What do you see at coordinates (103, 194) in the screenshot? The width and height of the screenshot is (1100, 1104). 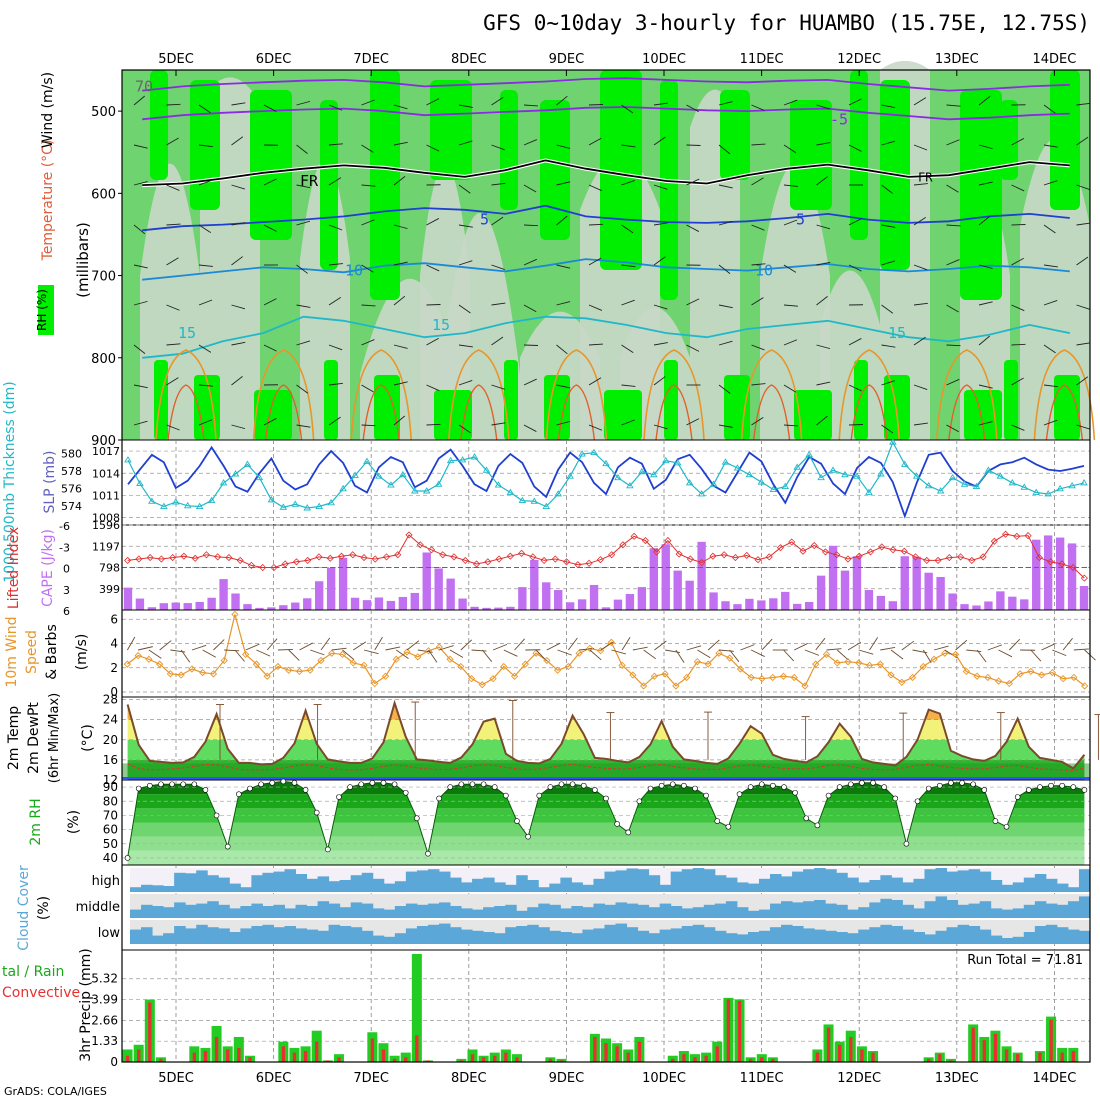 I see `y-tick-label: 600` at bounding box center [103, 194].